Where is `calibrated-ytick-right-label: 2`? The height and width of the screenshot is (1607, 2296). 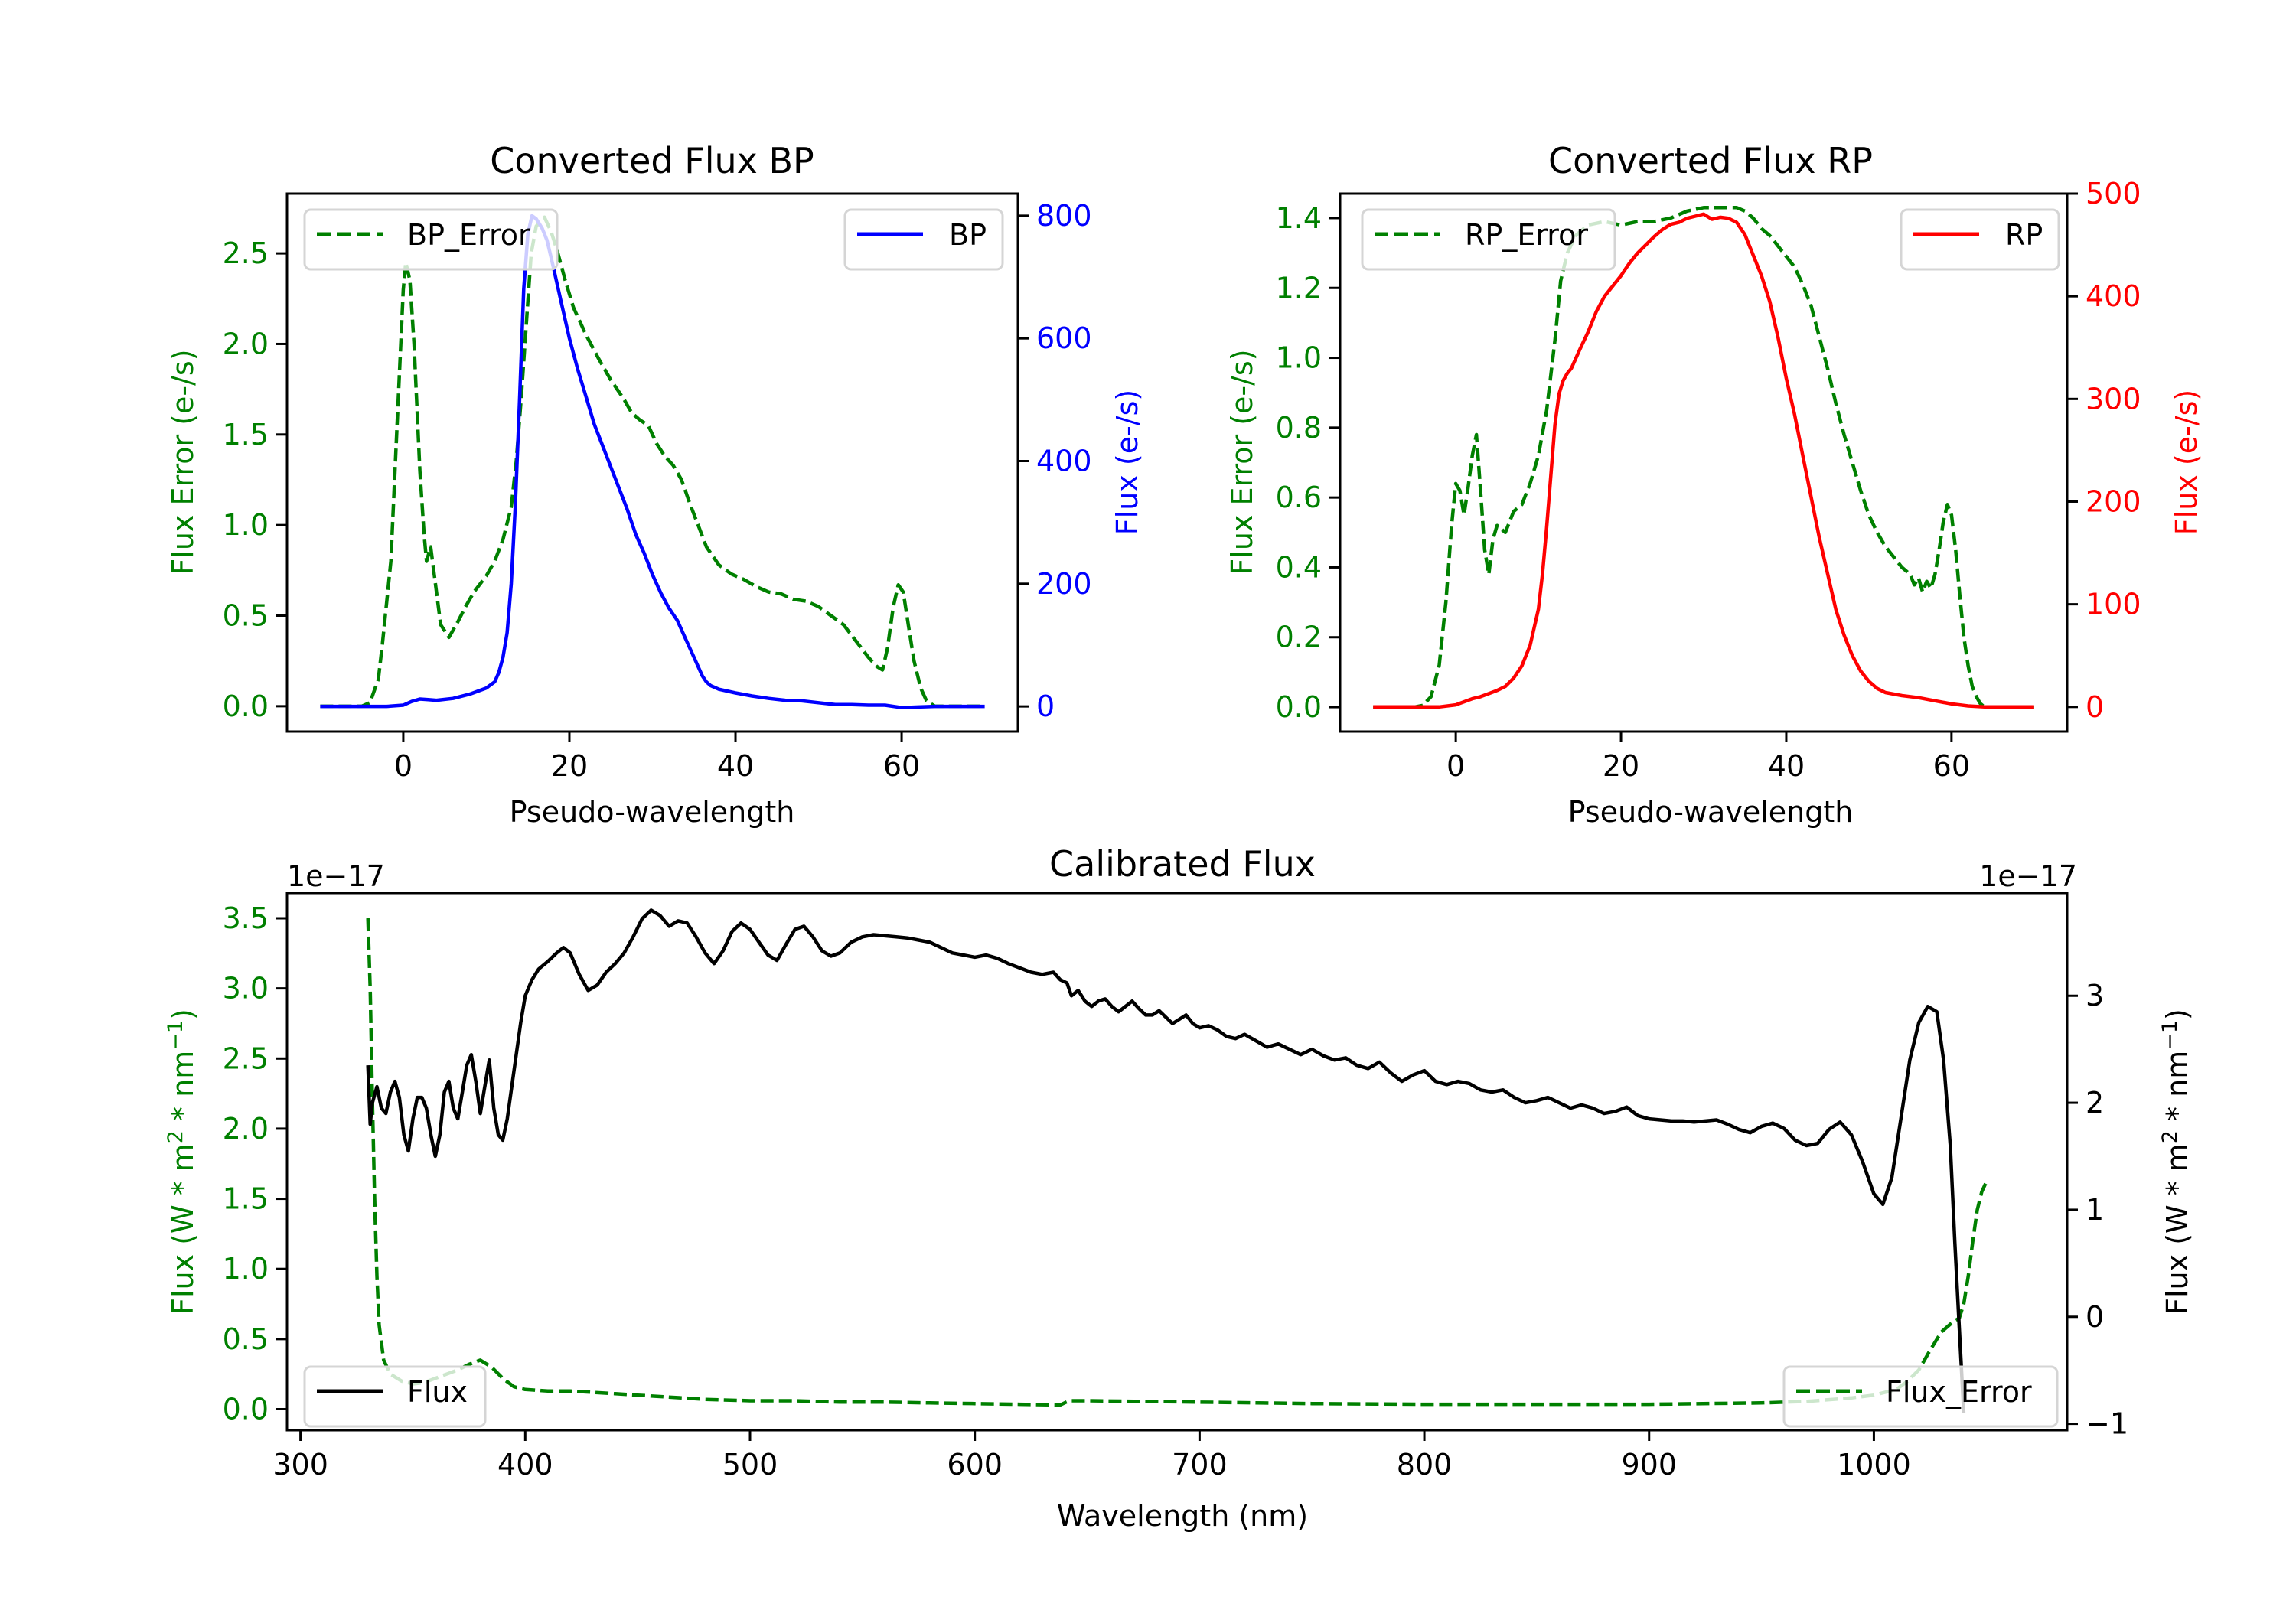
calibrated-ytick-right-label: 2 is located at coordinates (2095, 1103).